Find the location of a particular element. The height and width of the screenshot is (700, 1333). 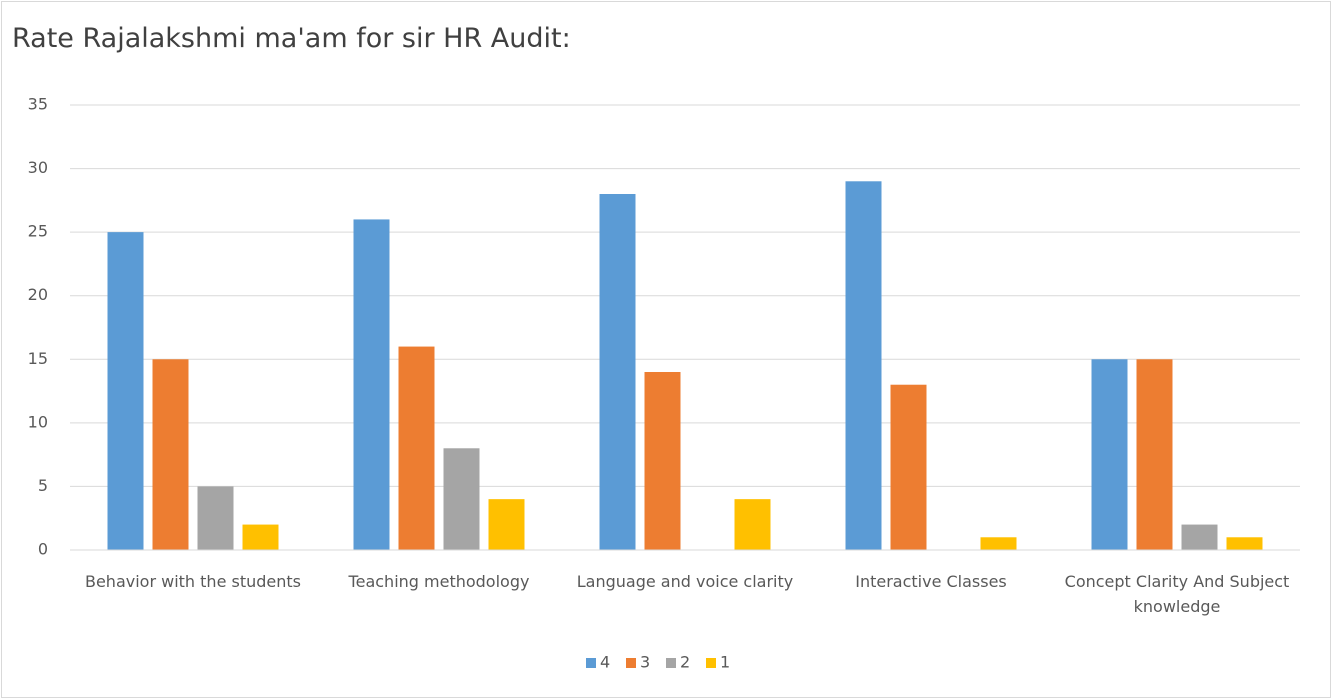

x-tick-label: Concept Clarity And Subject knowledge is located at coordinates (1177, 594).